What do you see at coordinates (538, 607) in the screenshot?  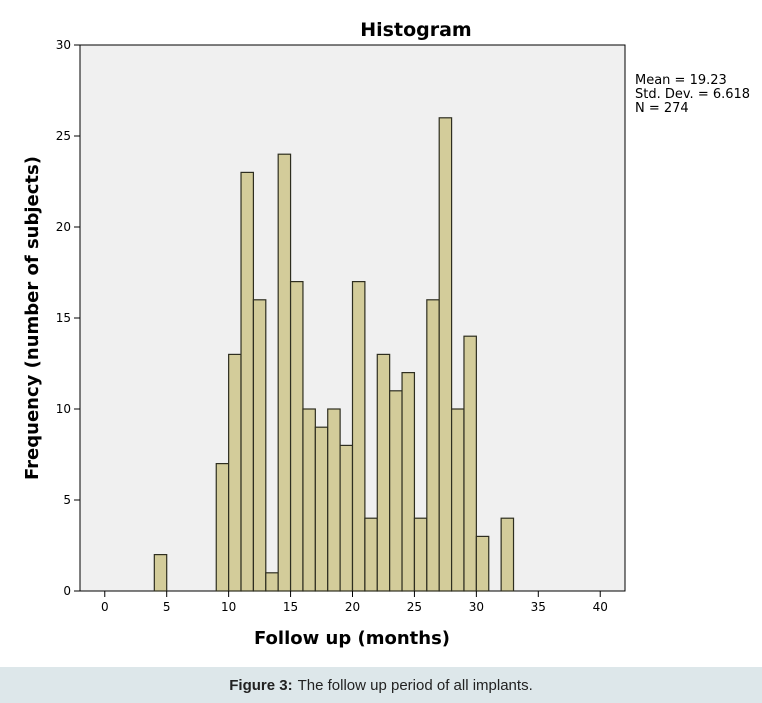 I see `x-tick-label: 35` at bounding box center [538, 607].